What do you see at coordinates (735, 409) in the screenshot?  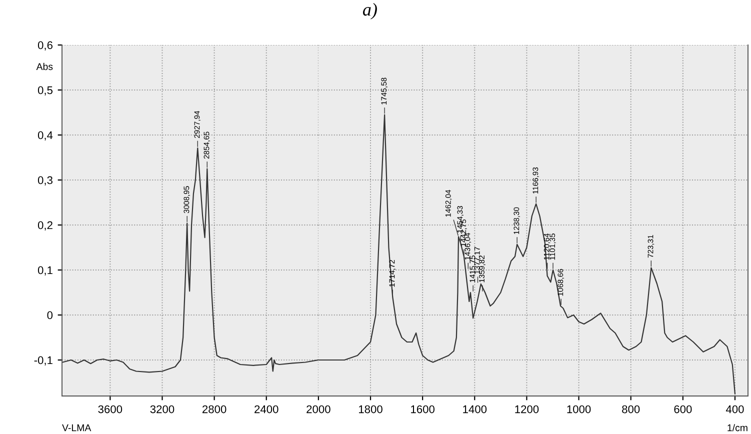 I see `x-tick-label: 400` at bounding box center [735, 409].